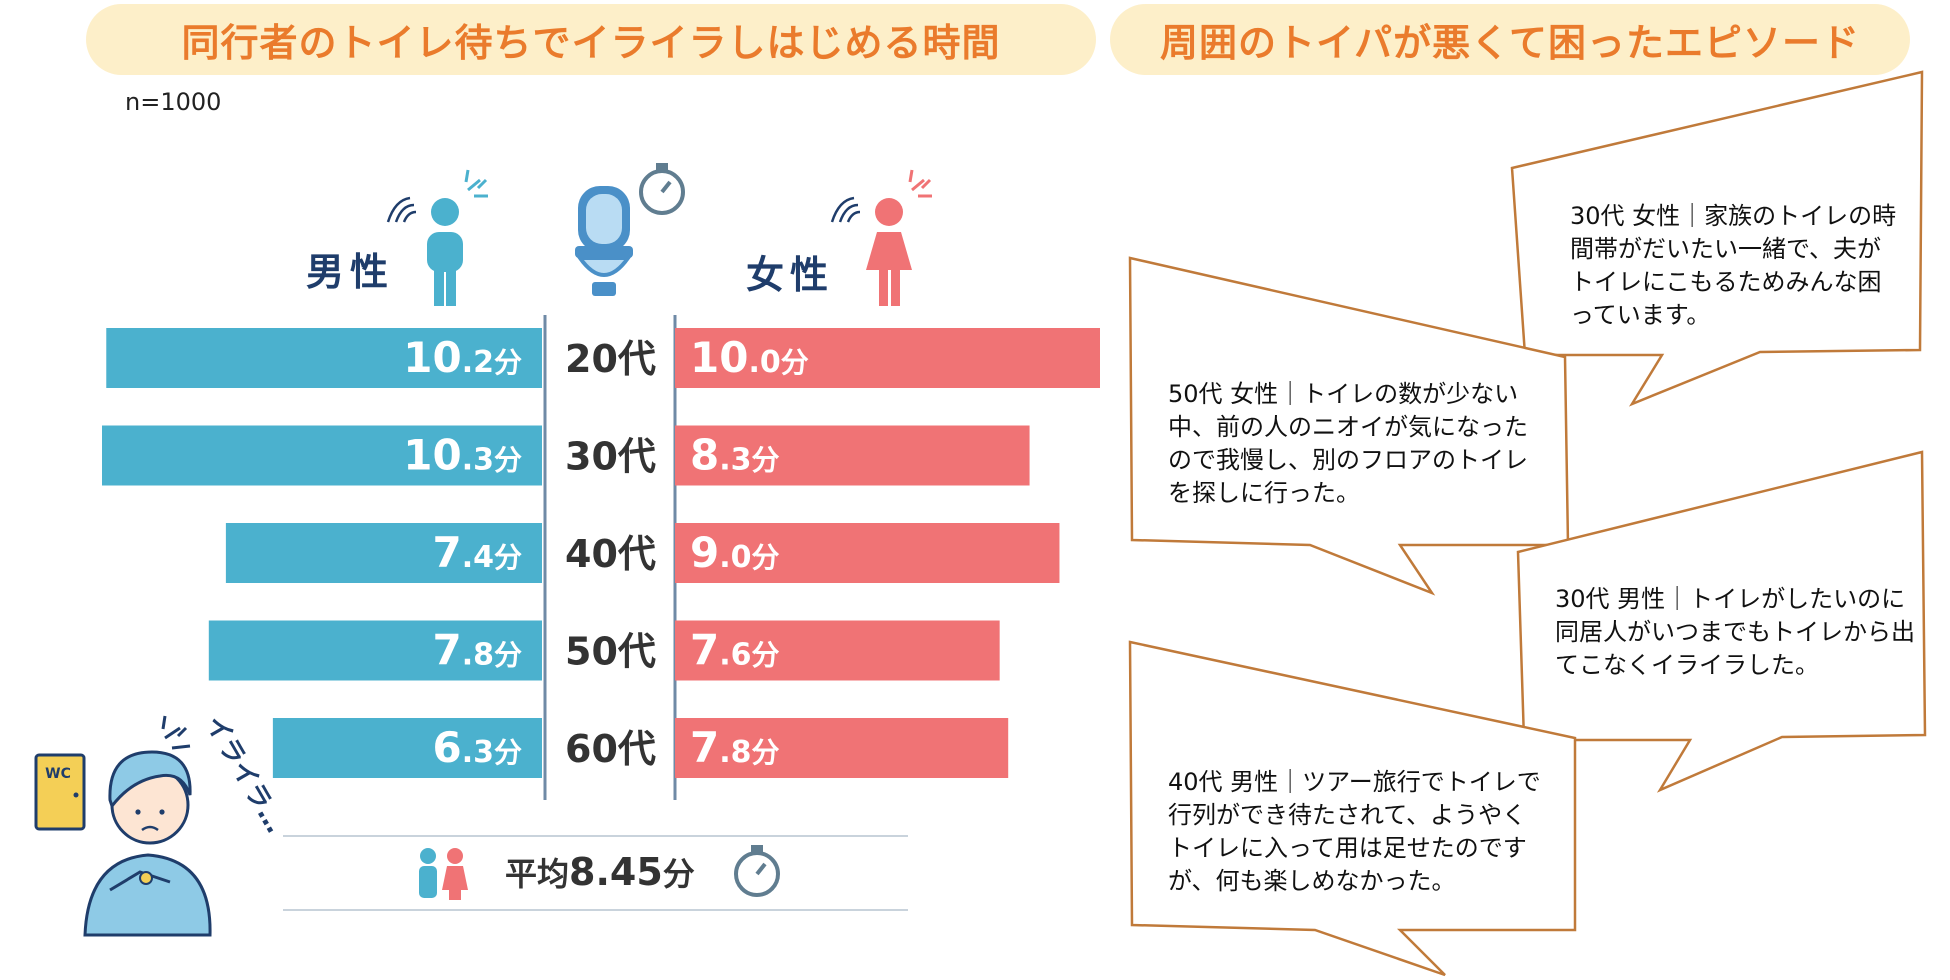  Describe the element at coordinates (437, 237) in the screenshot. I see `male-person-icon` at that location.